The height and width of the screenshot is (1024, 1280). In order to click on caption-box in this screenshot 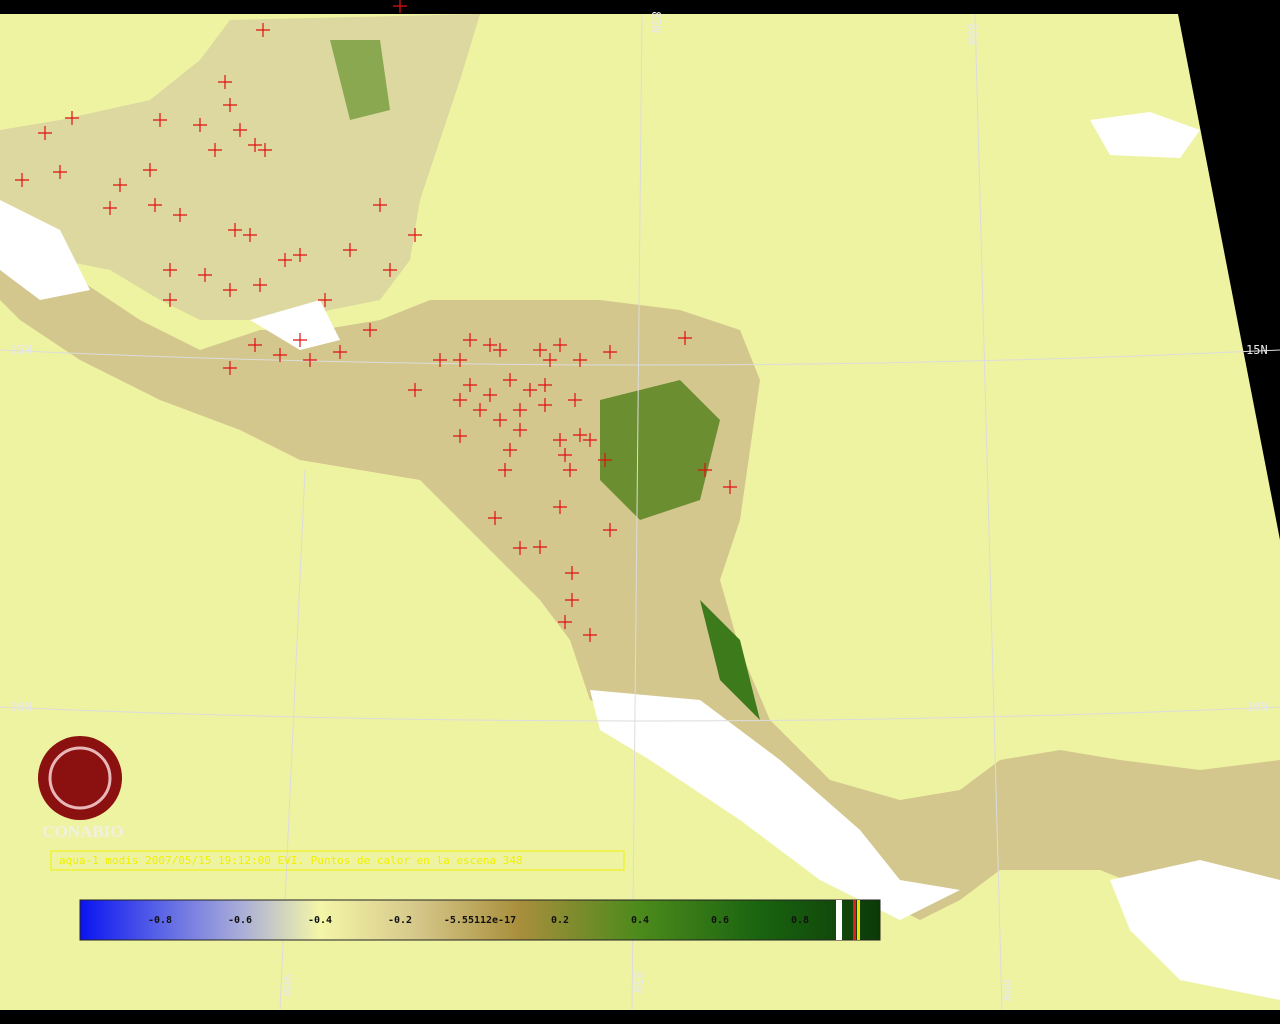, I will do `click(337, 860)`.